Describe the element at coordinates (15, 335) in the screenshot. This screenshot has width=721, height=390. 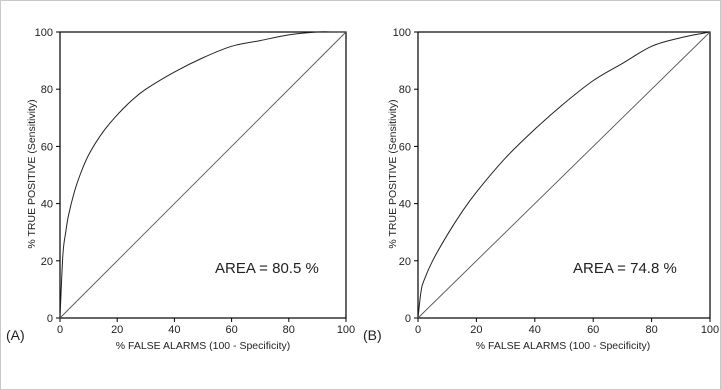
I see `panel-label: (A)` at that location.